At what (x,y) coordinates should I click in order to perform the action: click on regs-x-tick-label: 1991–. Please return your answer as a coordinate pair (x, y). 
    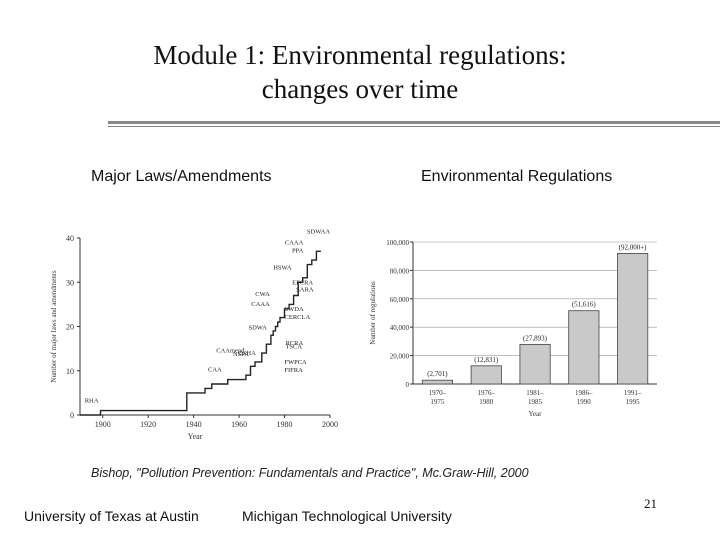
    Looking at the image, I should click on (633, 393).